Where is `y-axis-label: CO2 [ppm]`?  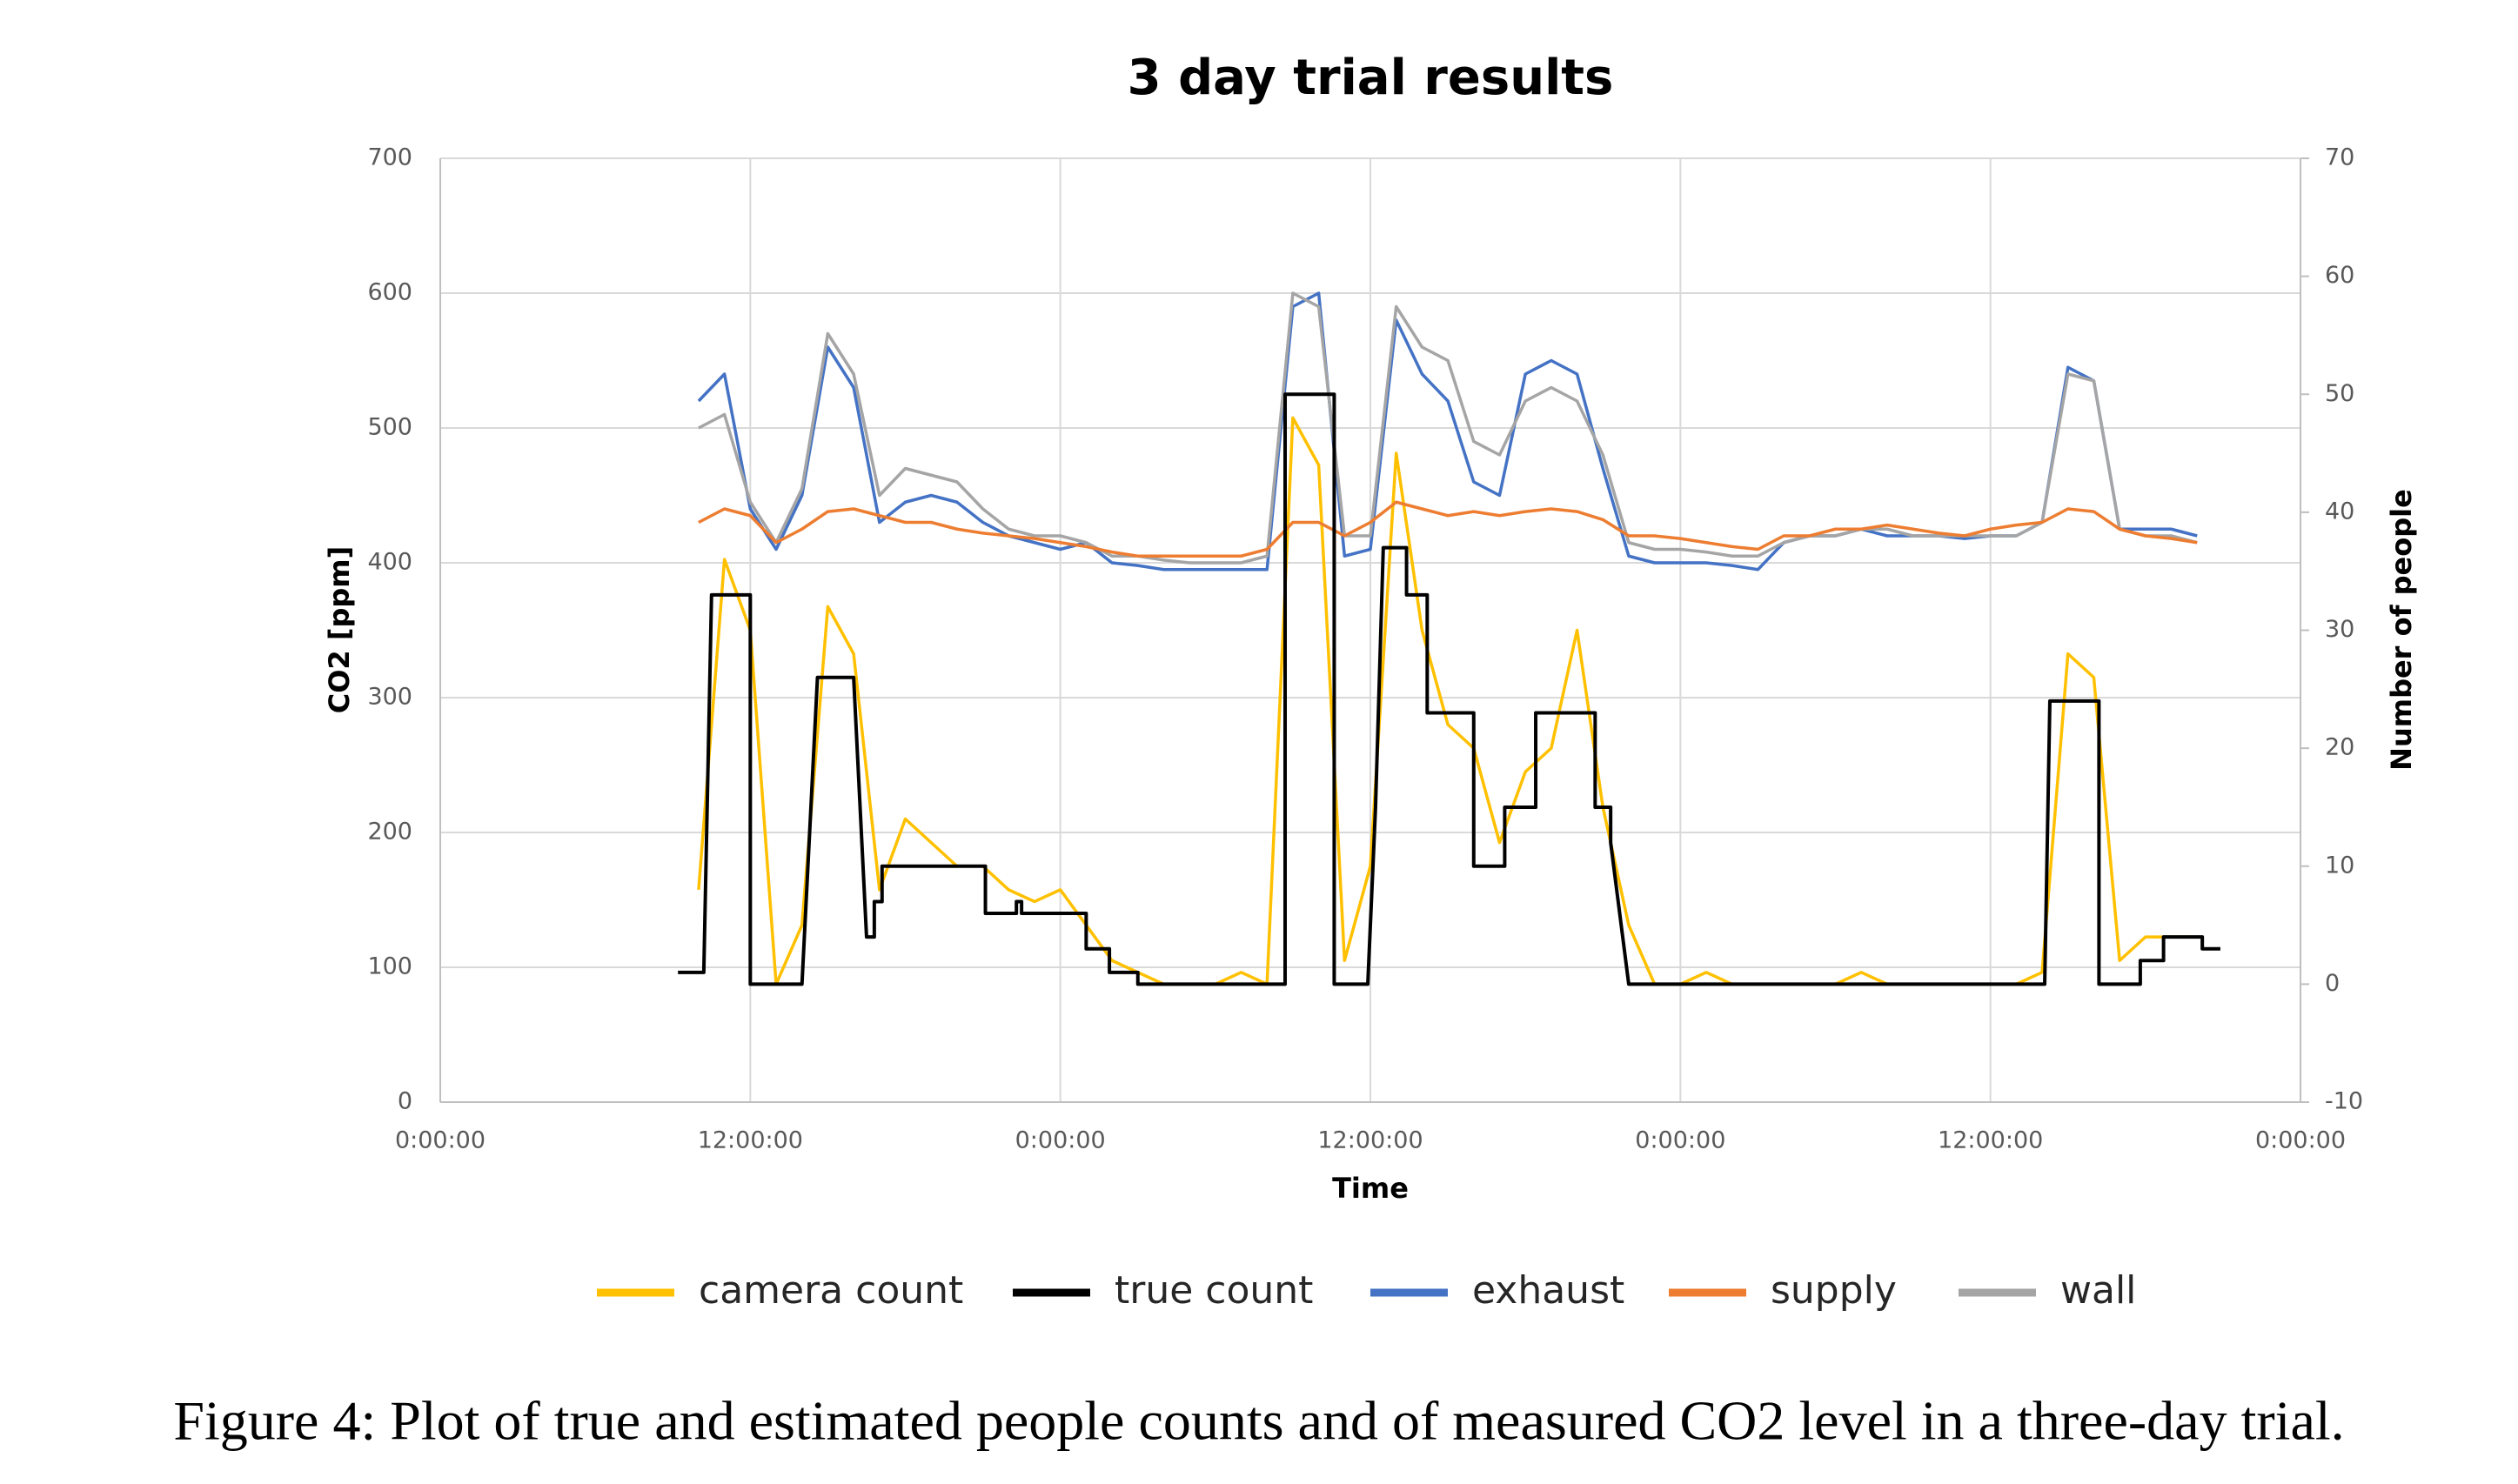 y-axis-label: CO2 [ppm] is located at coordinates (339, 630).